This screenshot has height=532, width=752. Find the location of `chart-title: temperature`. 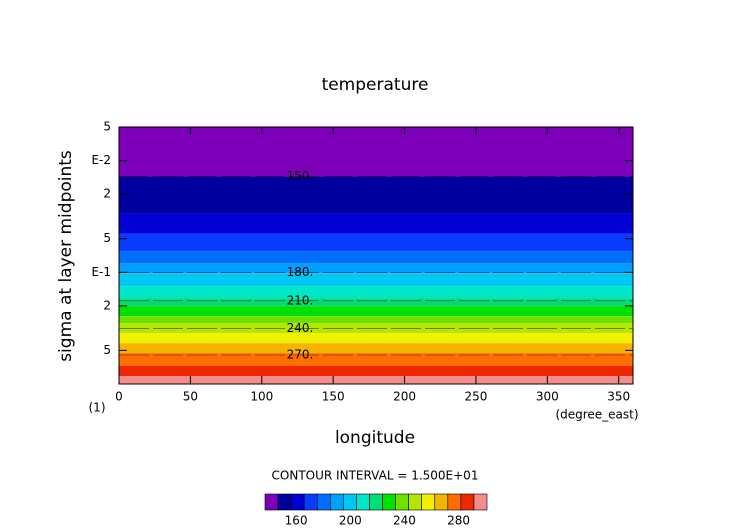

chart-title: temperature is located at coordinates (375, 85).